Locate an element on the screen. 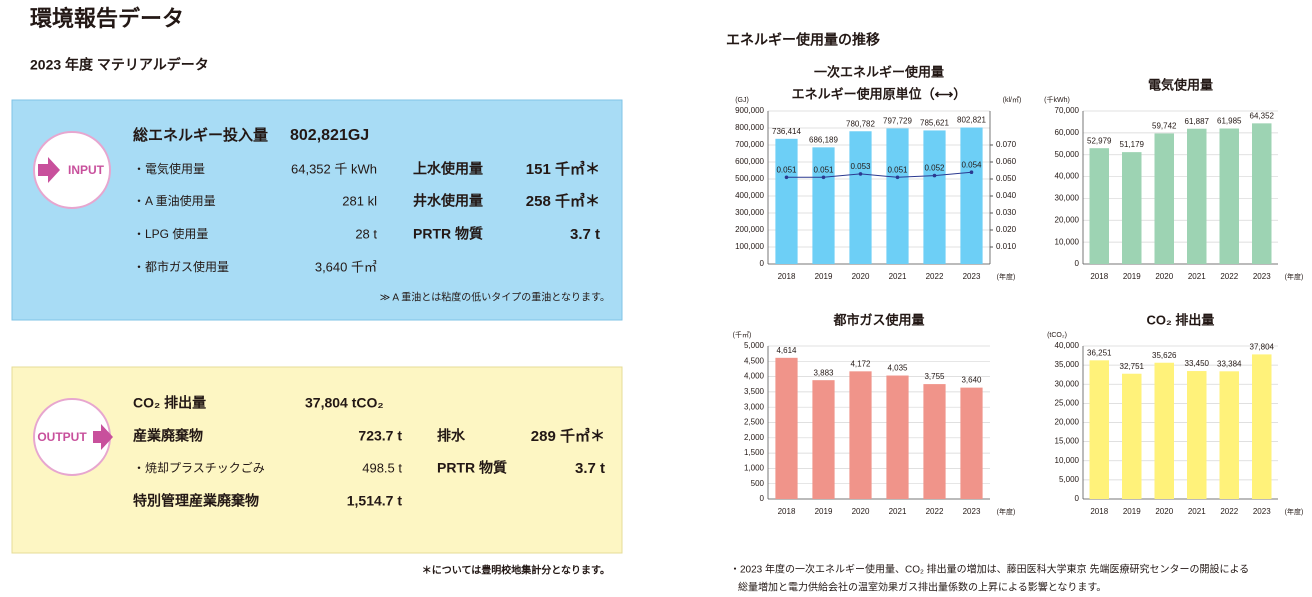 The height and width of the screenshot is (597, 1312). y-axis-label: (千kWh) is located at coordinates (1057, 99).